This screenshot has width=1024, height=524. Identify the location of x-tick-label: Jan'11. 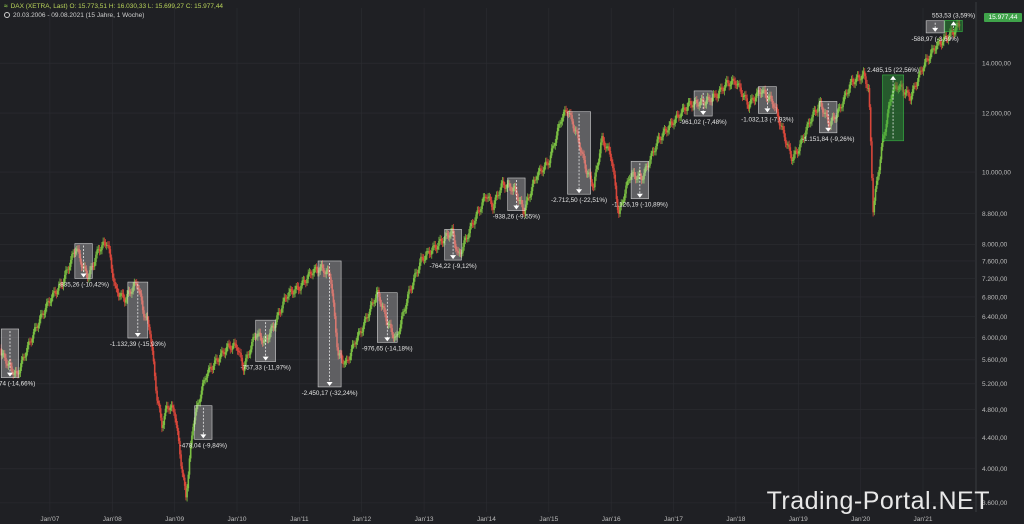
(299, 519).